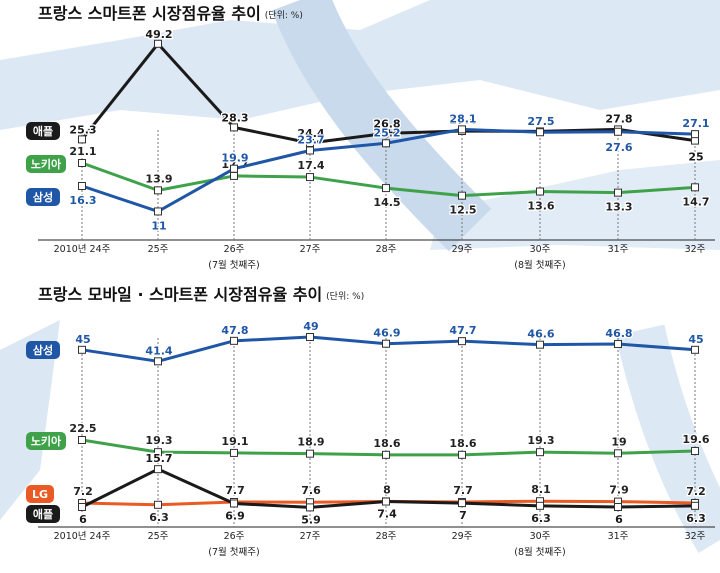 The image size is (720, 573). Describe the element at coordinates (618, 147) in the screenshot. I see `data-label: 27.6` at that location.